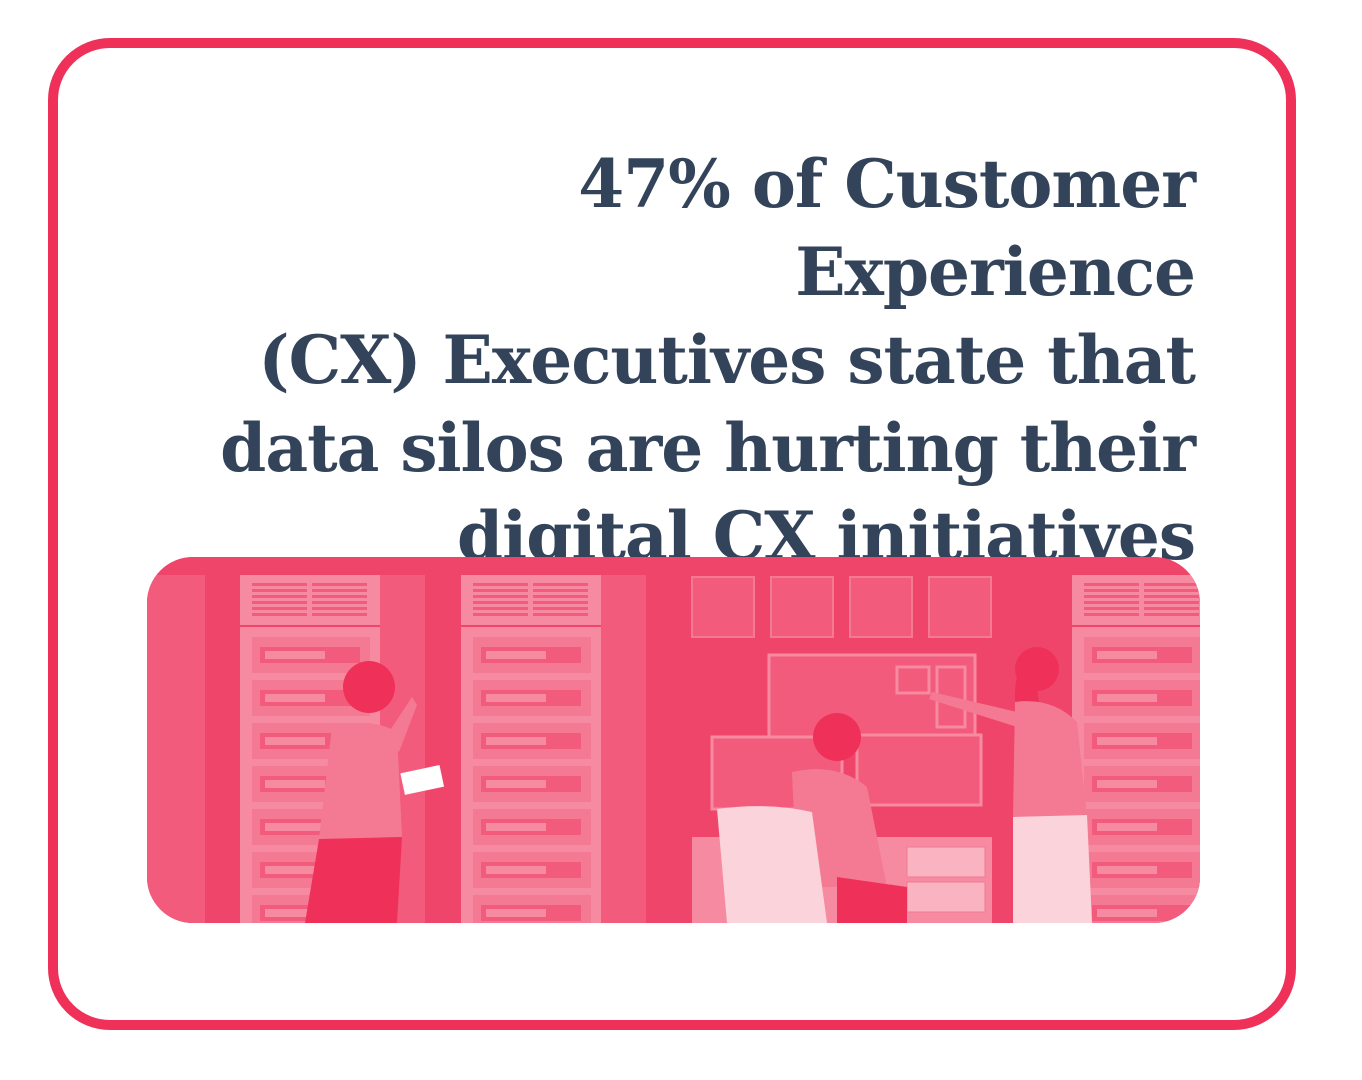 The height and width of the screenshot is (1080, 1362). What do you see at coordinates (708, 448) in the screenshot?
I see `headline-line: data silos are hurting their` at bounding box center [708, 448].